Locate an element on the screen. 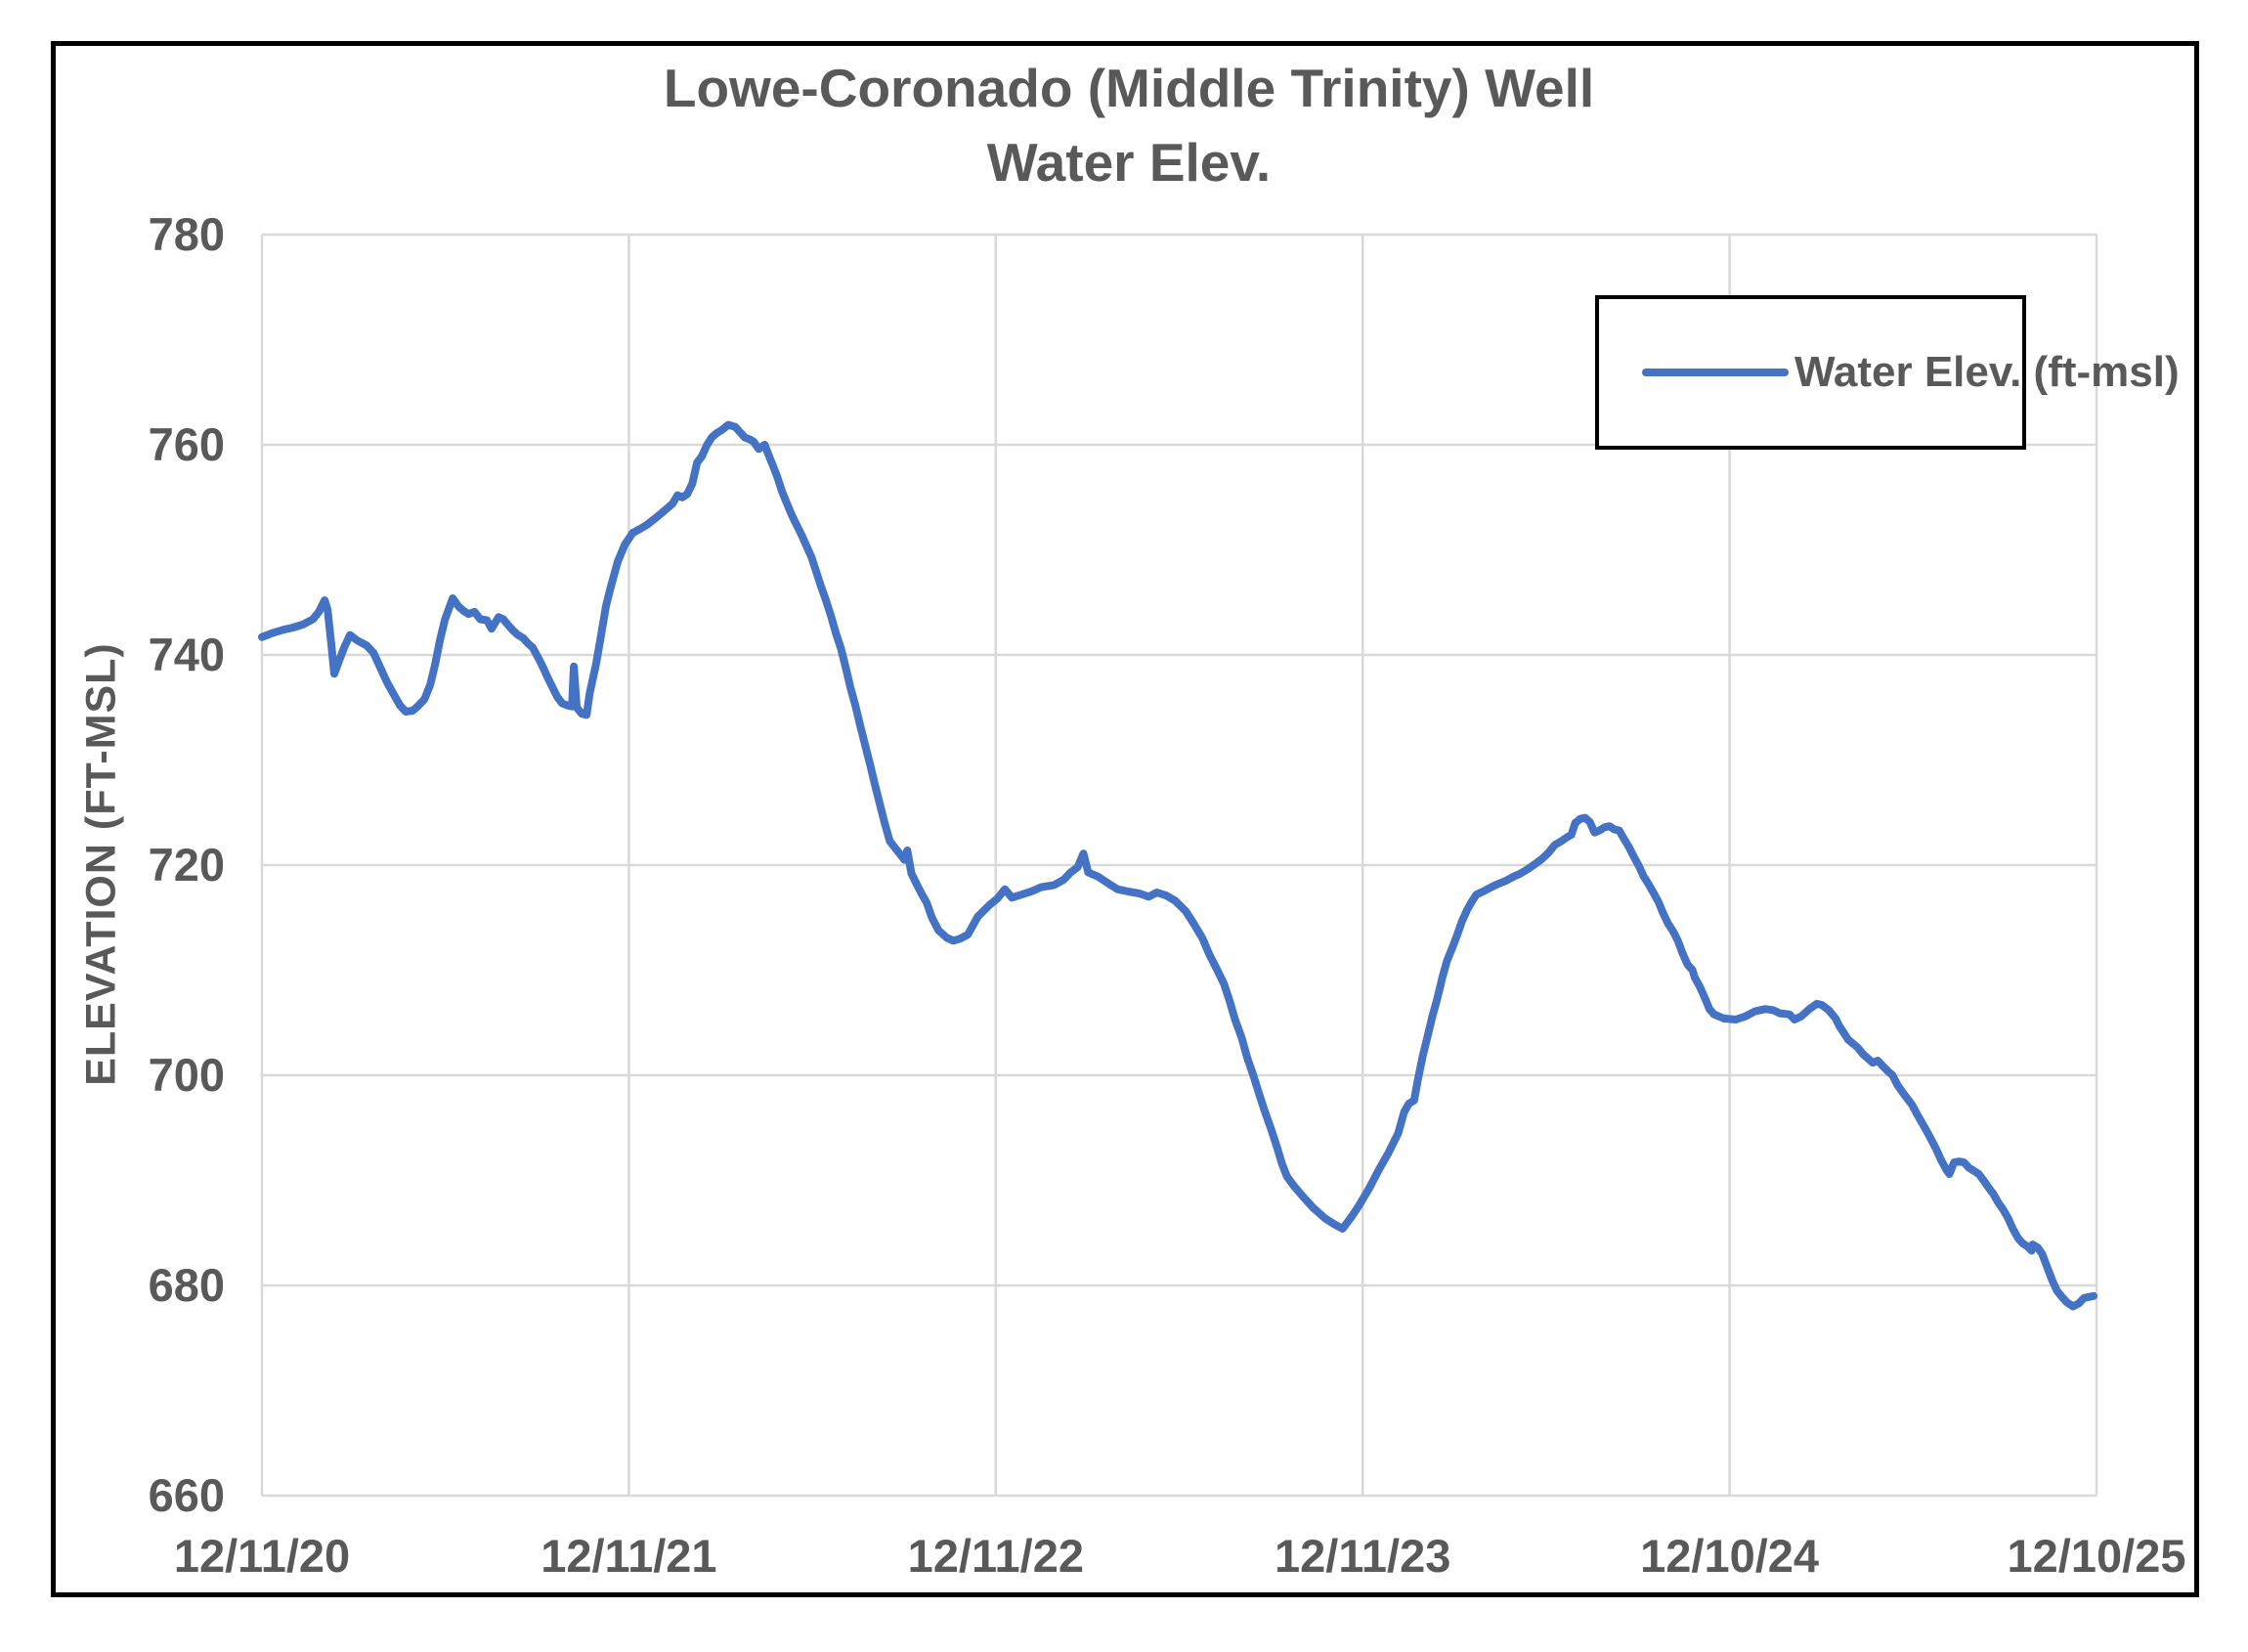 This screenshot has width=2248, height=1652. y-tick-label-660: 660 is located at coordinates (186, 1495).